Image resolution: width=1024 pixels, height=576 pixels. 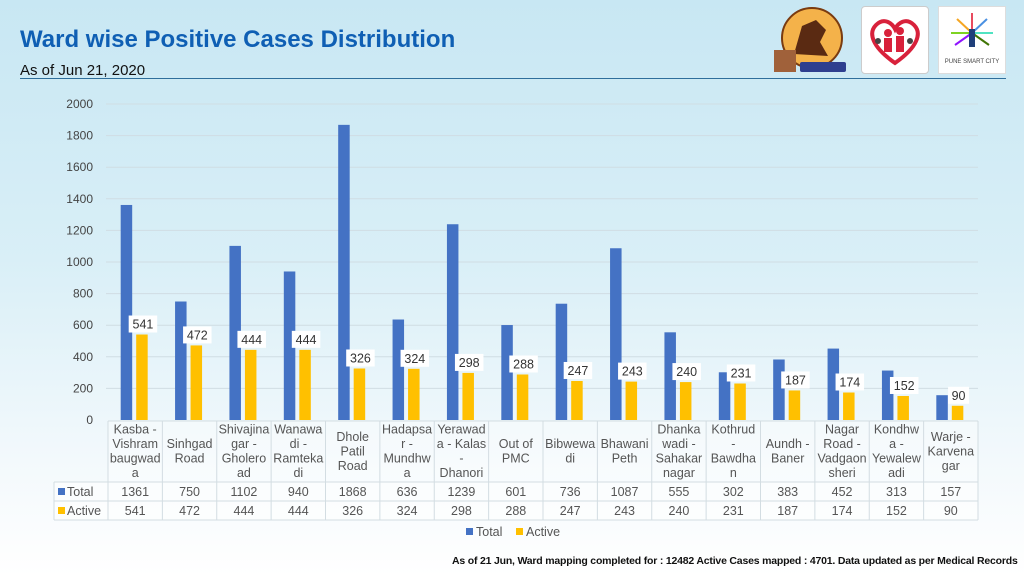 I want to click on data-label: 231, so click(x=741, y=374).